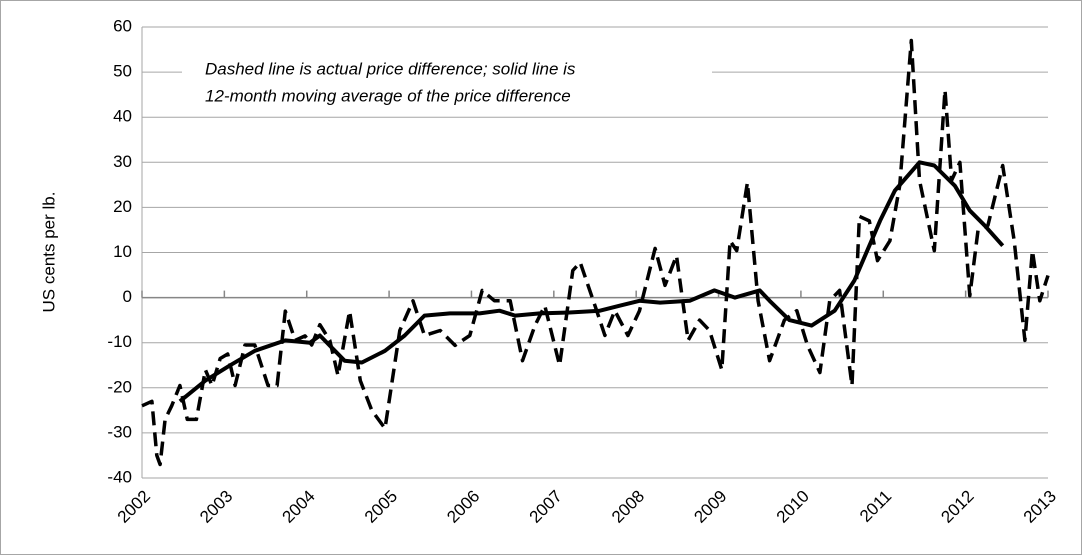 Image resolution: width=1082 pixels, height=560 pixels. I want to click on y-tick-label: 60, so click(122, 25).